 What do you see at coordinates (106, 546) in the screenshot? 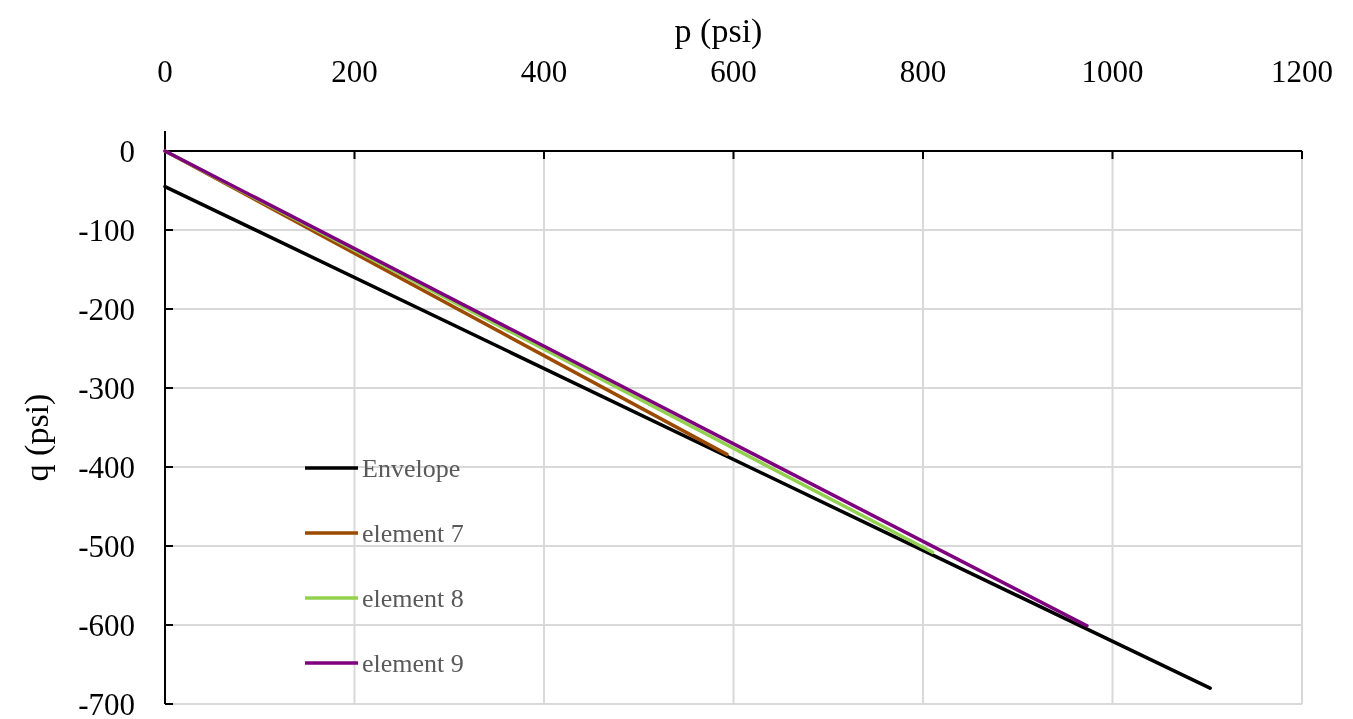
I see `y-tick-label: -500` at bounding box center [106, 546].